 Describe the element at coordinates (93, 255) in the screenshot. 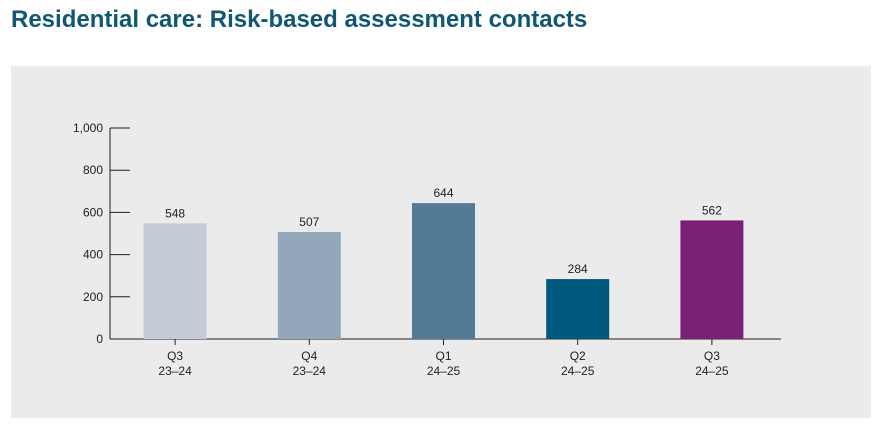

I see `y-tick-label: 400` at that location.